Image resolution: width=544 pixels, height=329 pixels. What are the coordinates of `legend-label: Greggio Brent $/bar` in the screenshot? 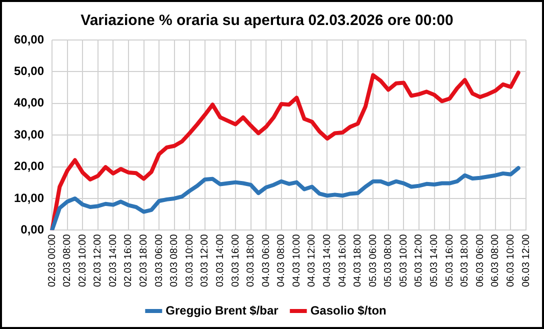 It's located at (222, 310).